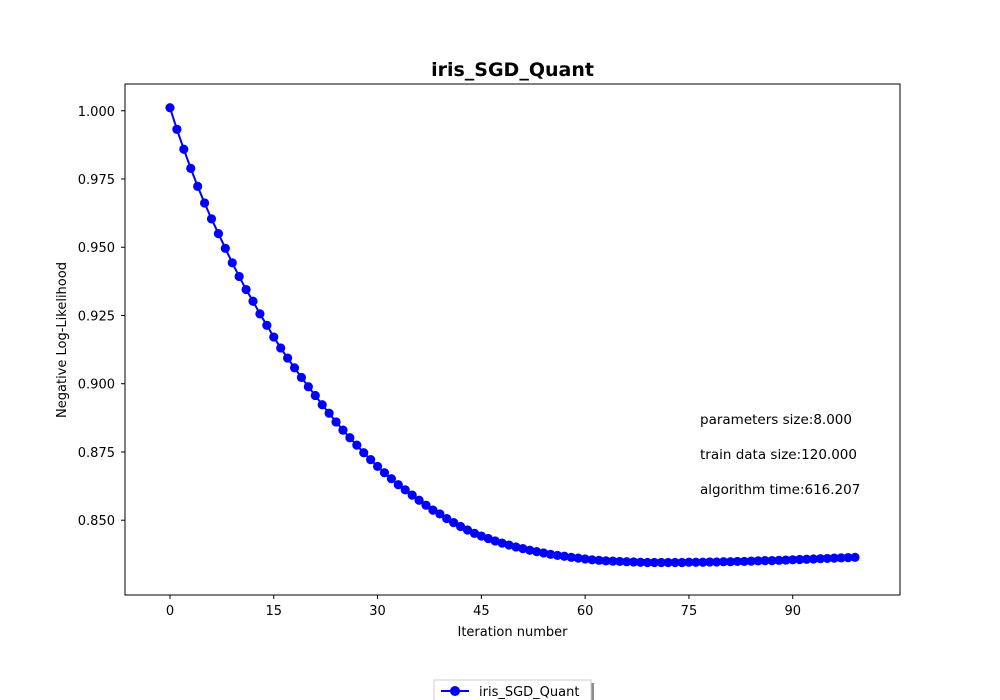  Describe the element at coordinates (513, 689) in the screenshot. I see `legend: iris_SGD_Quant` at that location.